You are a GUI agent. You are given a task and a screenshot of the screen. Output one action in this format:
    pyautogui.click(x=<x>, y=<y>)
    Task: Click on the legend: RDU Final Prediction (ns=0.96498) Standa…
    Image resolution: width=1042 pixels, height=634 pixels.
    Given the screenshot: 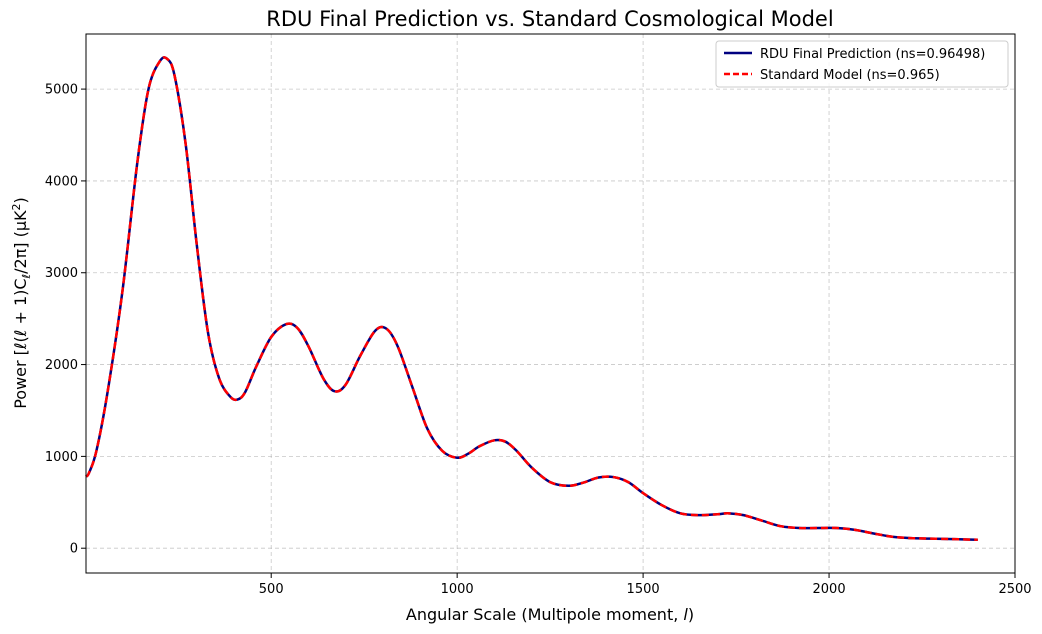 What is the action you would take?
    pyautogui.click(x=862, y=64)
    